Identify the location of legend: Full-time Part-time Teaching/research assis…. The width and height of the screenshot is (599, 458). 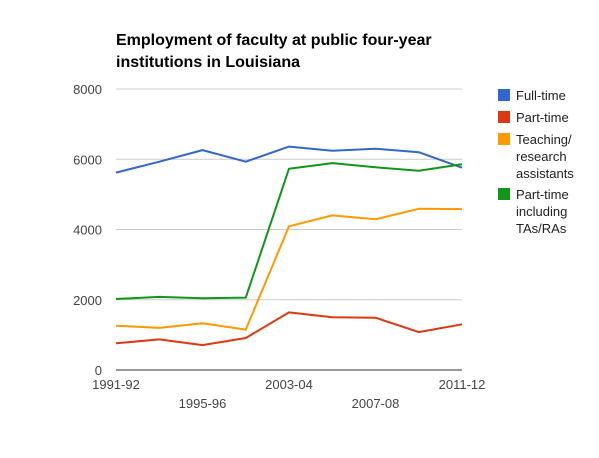
(536, 162).